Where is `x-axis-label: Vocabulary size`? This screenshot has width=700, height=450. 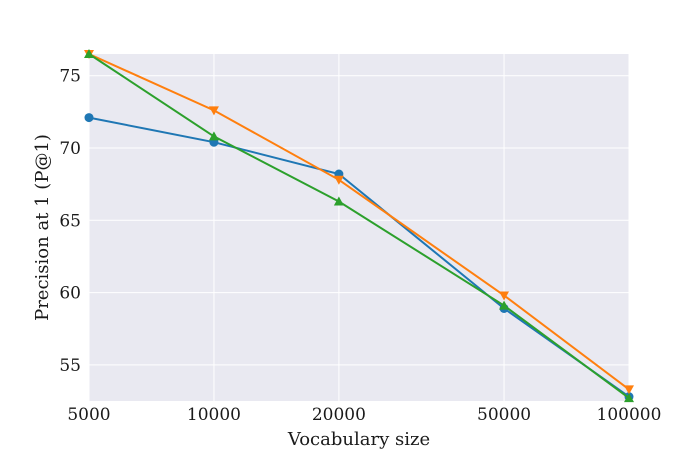 x-axis-label: Vocabulary size is located at coordinates (358, 439).